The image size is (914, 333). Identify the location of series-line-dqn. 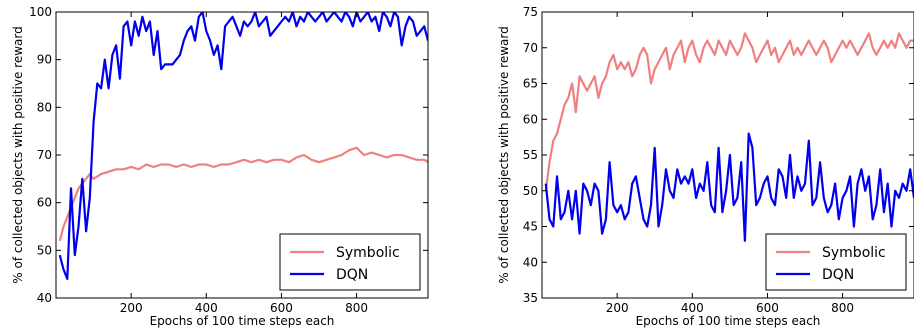
(729, 187).